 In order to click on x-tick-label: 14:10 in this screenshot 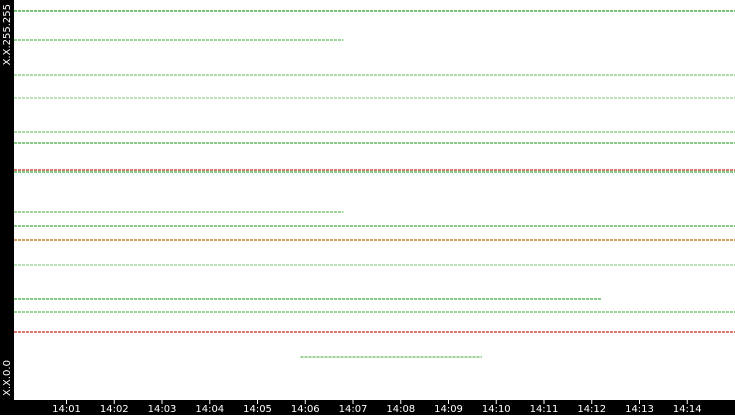, I will do `click(496, 409)`.